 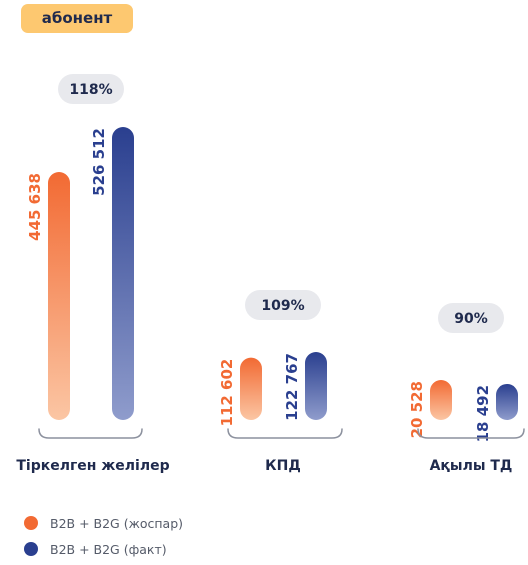 I want to click on legend-dot-fact, so click(x=31, y=549).